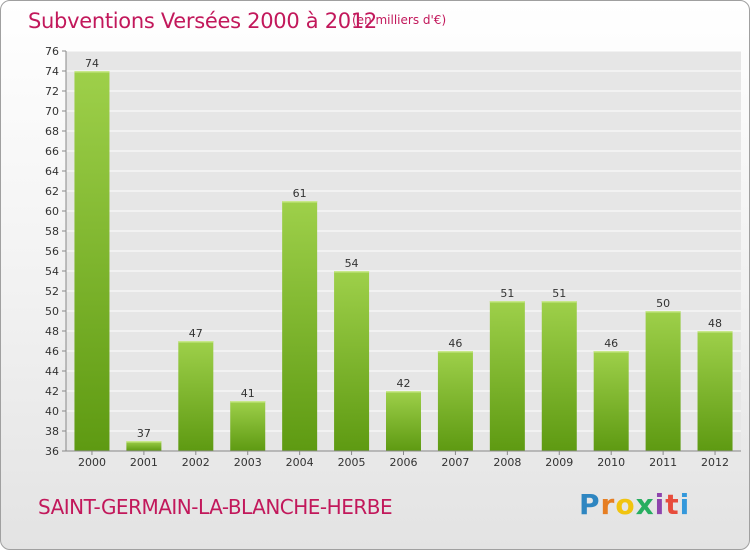 Image resolution: width=750 pixels, height=550 pixels. Describe the element at coordinates (92, 261) in the screenshot. I see `bar-2000` at that location.